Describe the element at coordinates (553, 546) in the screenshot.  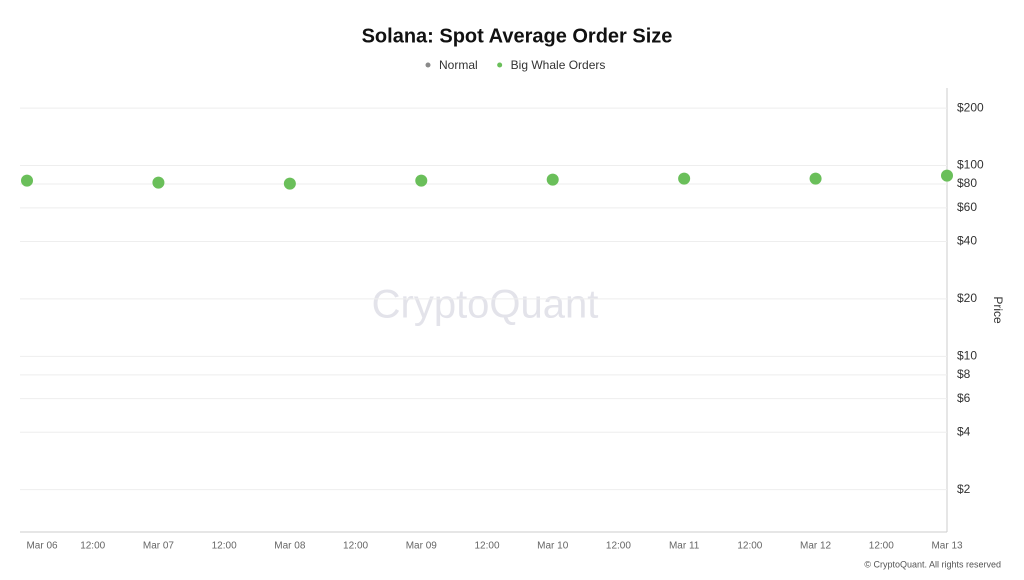
I see `x-tick-label: Mar 10` at that location.